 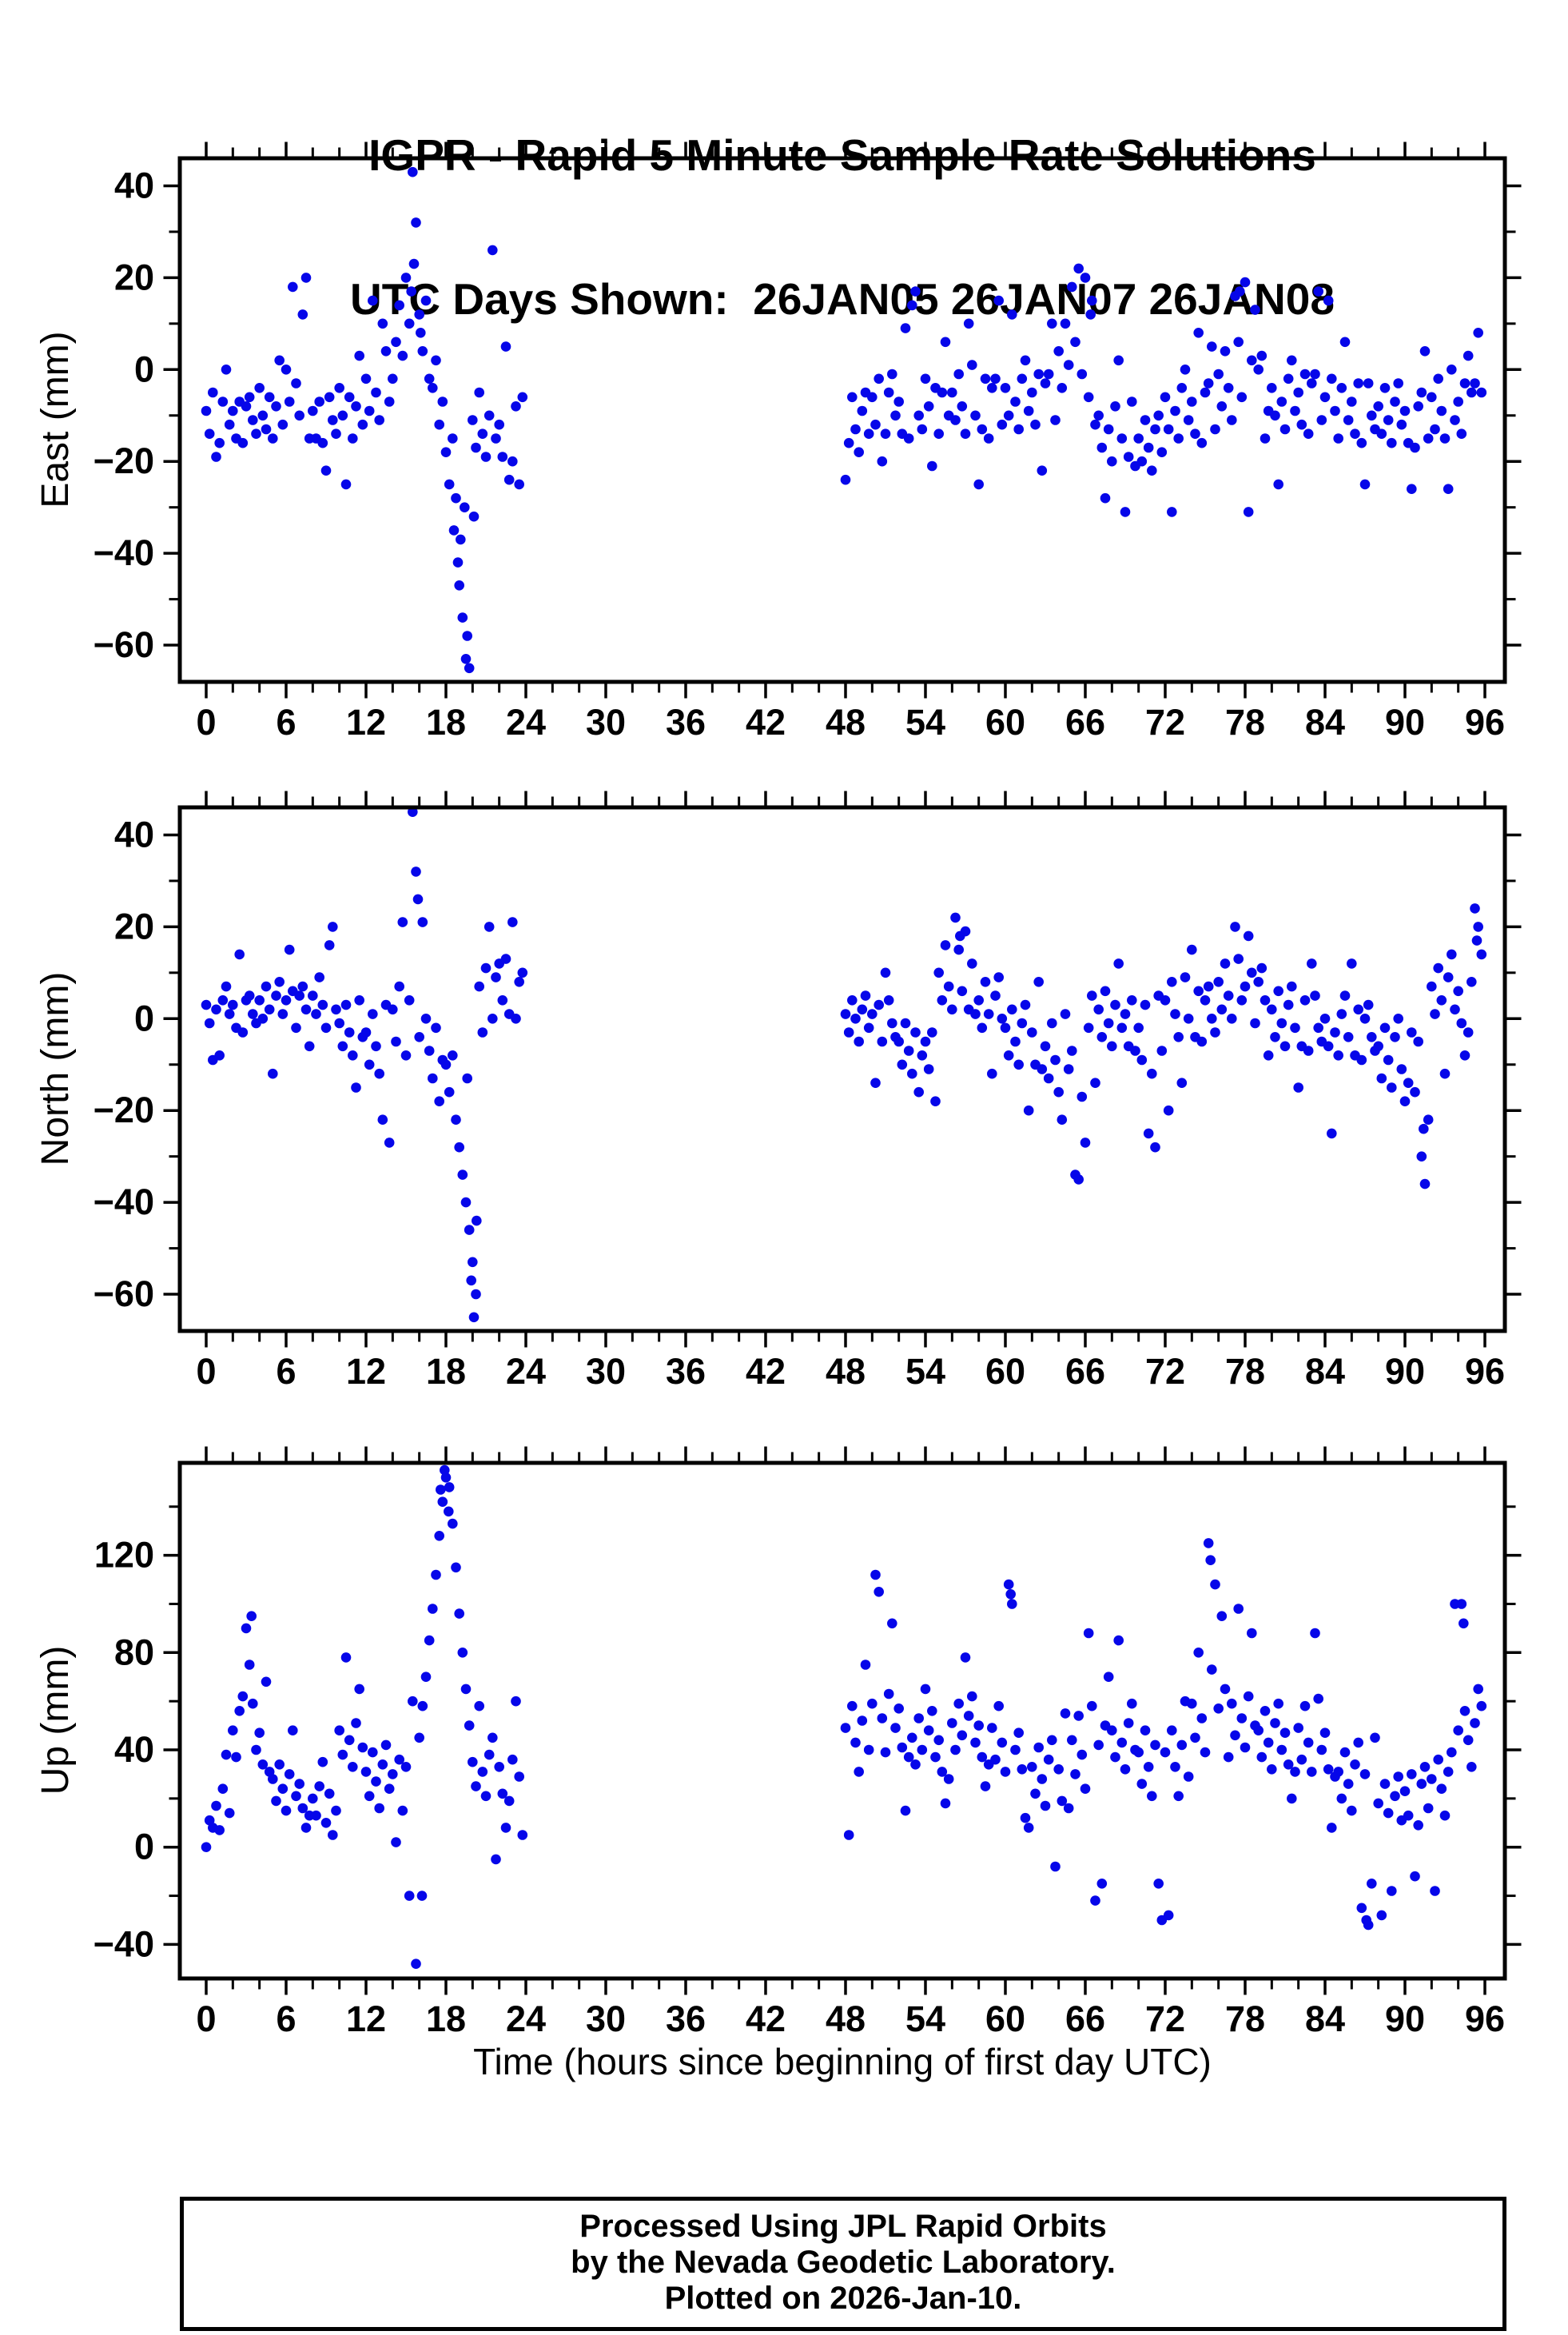 I want to click on footer-line2: by the Nevada Geodetic Laboratory., so click(x=844, y=2262).